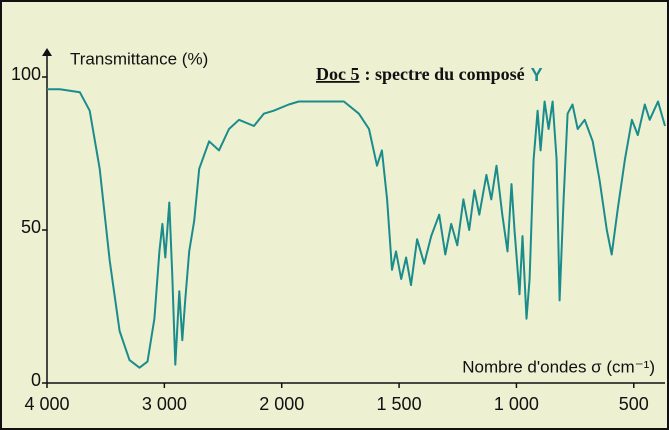  What do you see at coordinates (26, 74) in the screenshot?
I see `y-tick-label: 100` at bounding box center [26, 74].